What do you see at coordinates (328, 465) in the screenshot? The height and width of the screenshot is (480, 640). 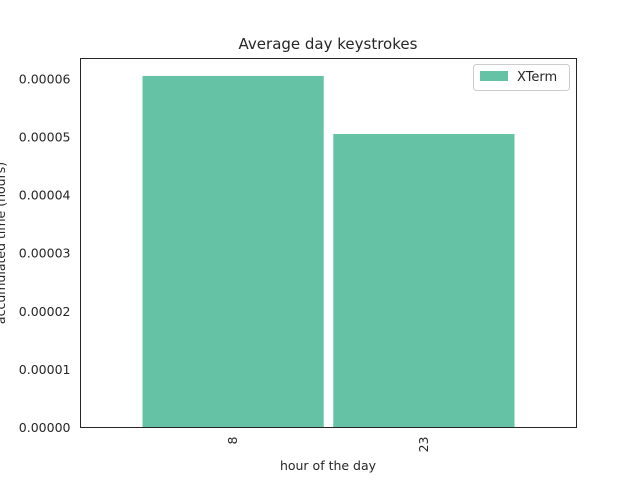 I see `x-axis-label: hour of the day` at bounding box center [328, 465].